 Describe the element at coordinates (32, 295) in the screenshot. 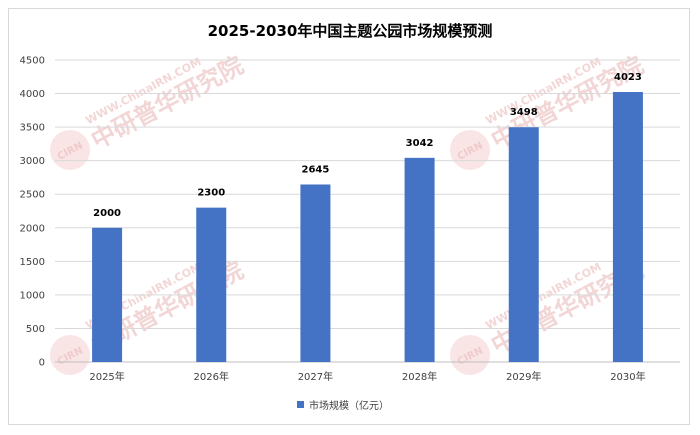

I see `y-tick-label: 1000` at that location.